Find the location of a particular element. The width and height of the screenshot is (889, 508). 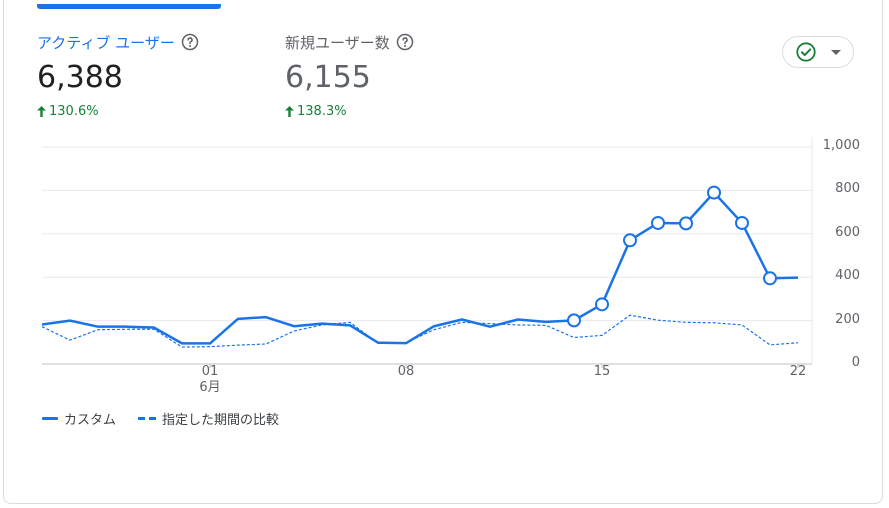

metric-new-users: 新規ユーザー数 6,155 138.3% is located at coordinates (349, 74).